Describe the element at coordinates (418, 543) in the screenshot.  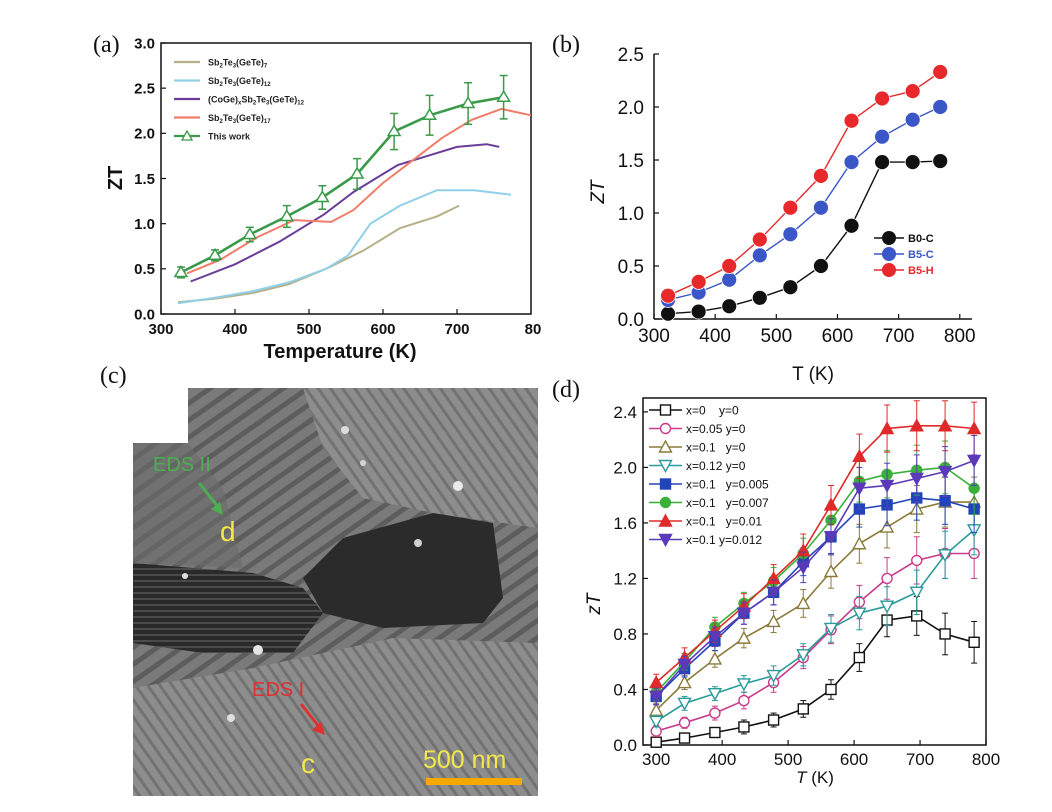
I see `tem-particle` at that location.